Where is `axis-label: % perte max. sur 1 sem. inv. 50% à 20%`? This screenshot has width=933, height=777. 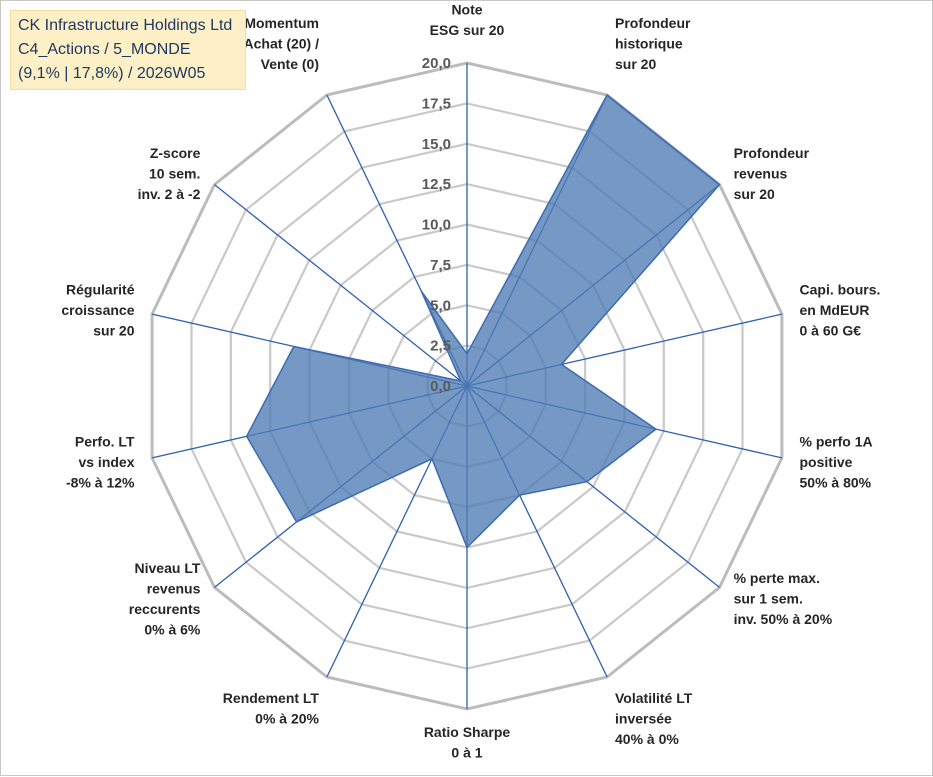
axis-label: % perte max. sur 1 sem. inv. 50% à 20% is located at coordinates (783, 598).